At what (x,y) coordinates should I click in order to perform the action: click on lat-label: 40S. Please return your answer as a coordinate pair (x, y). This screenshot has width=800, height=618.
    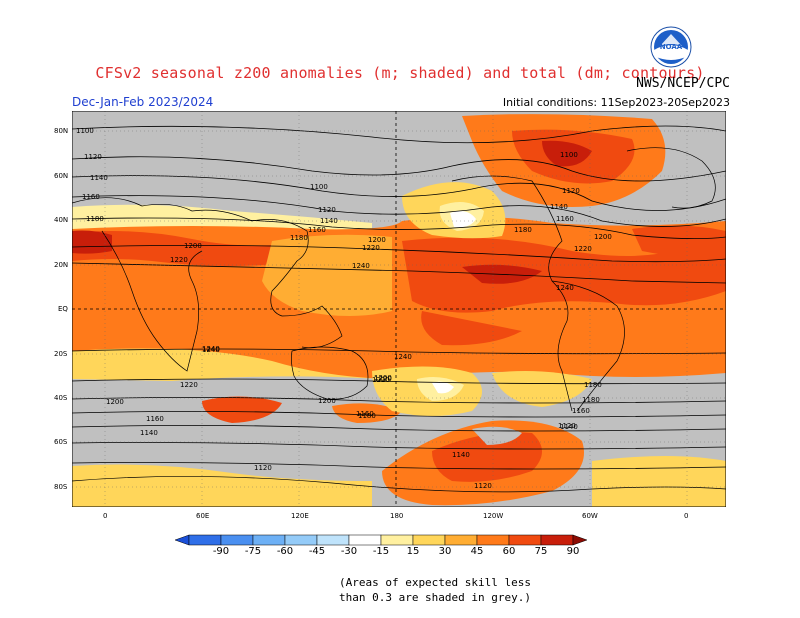
    Looking at the image, I should click on (61, 398).